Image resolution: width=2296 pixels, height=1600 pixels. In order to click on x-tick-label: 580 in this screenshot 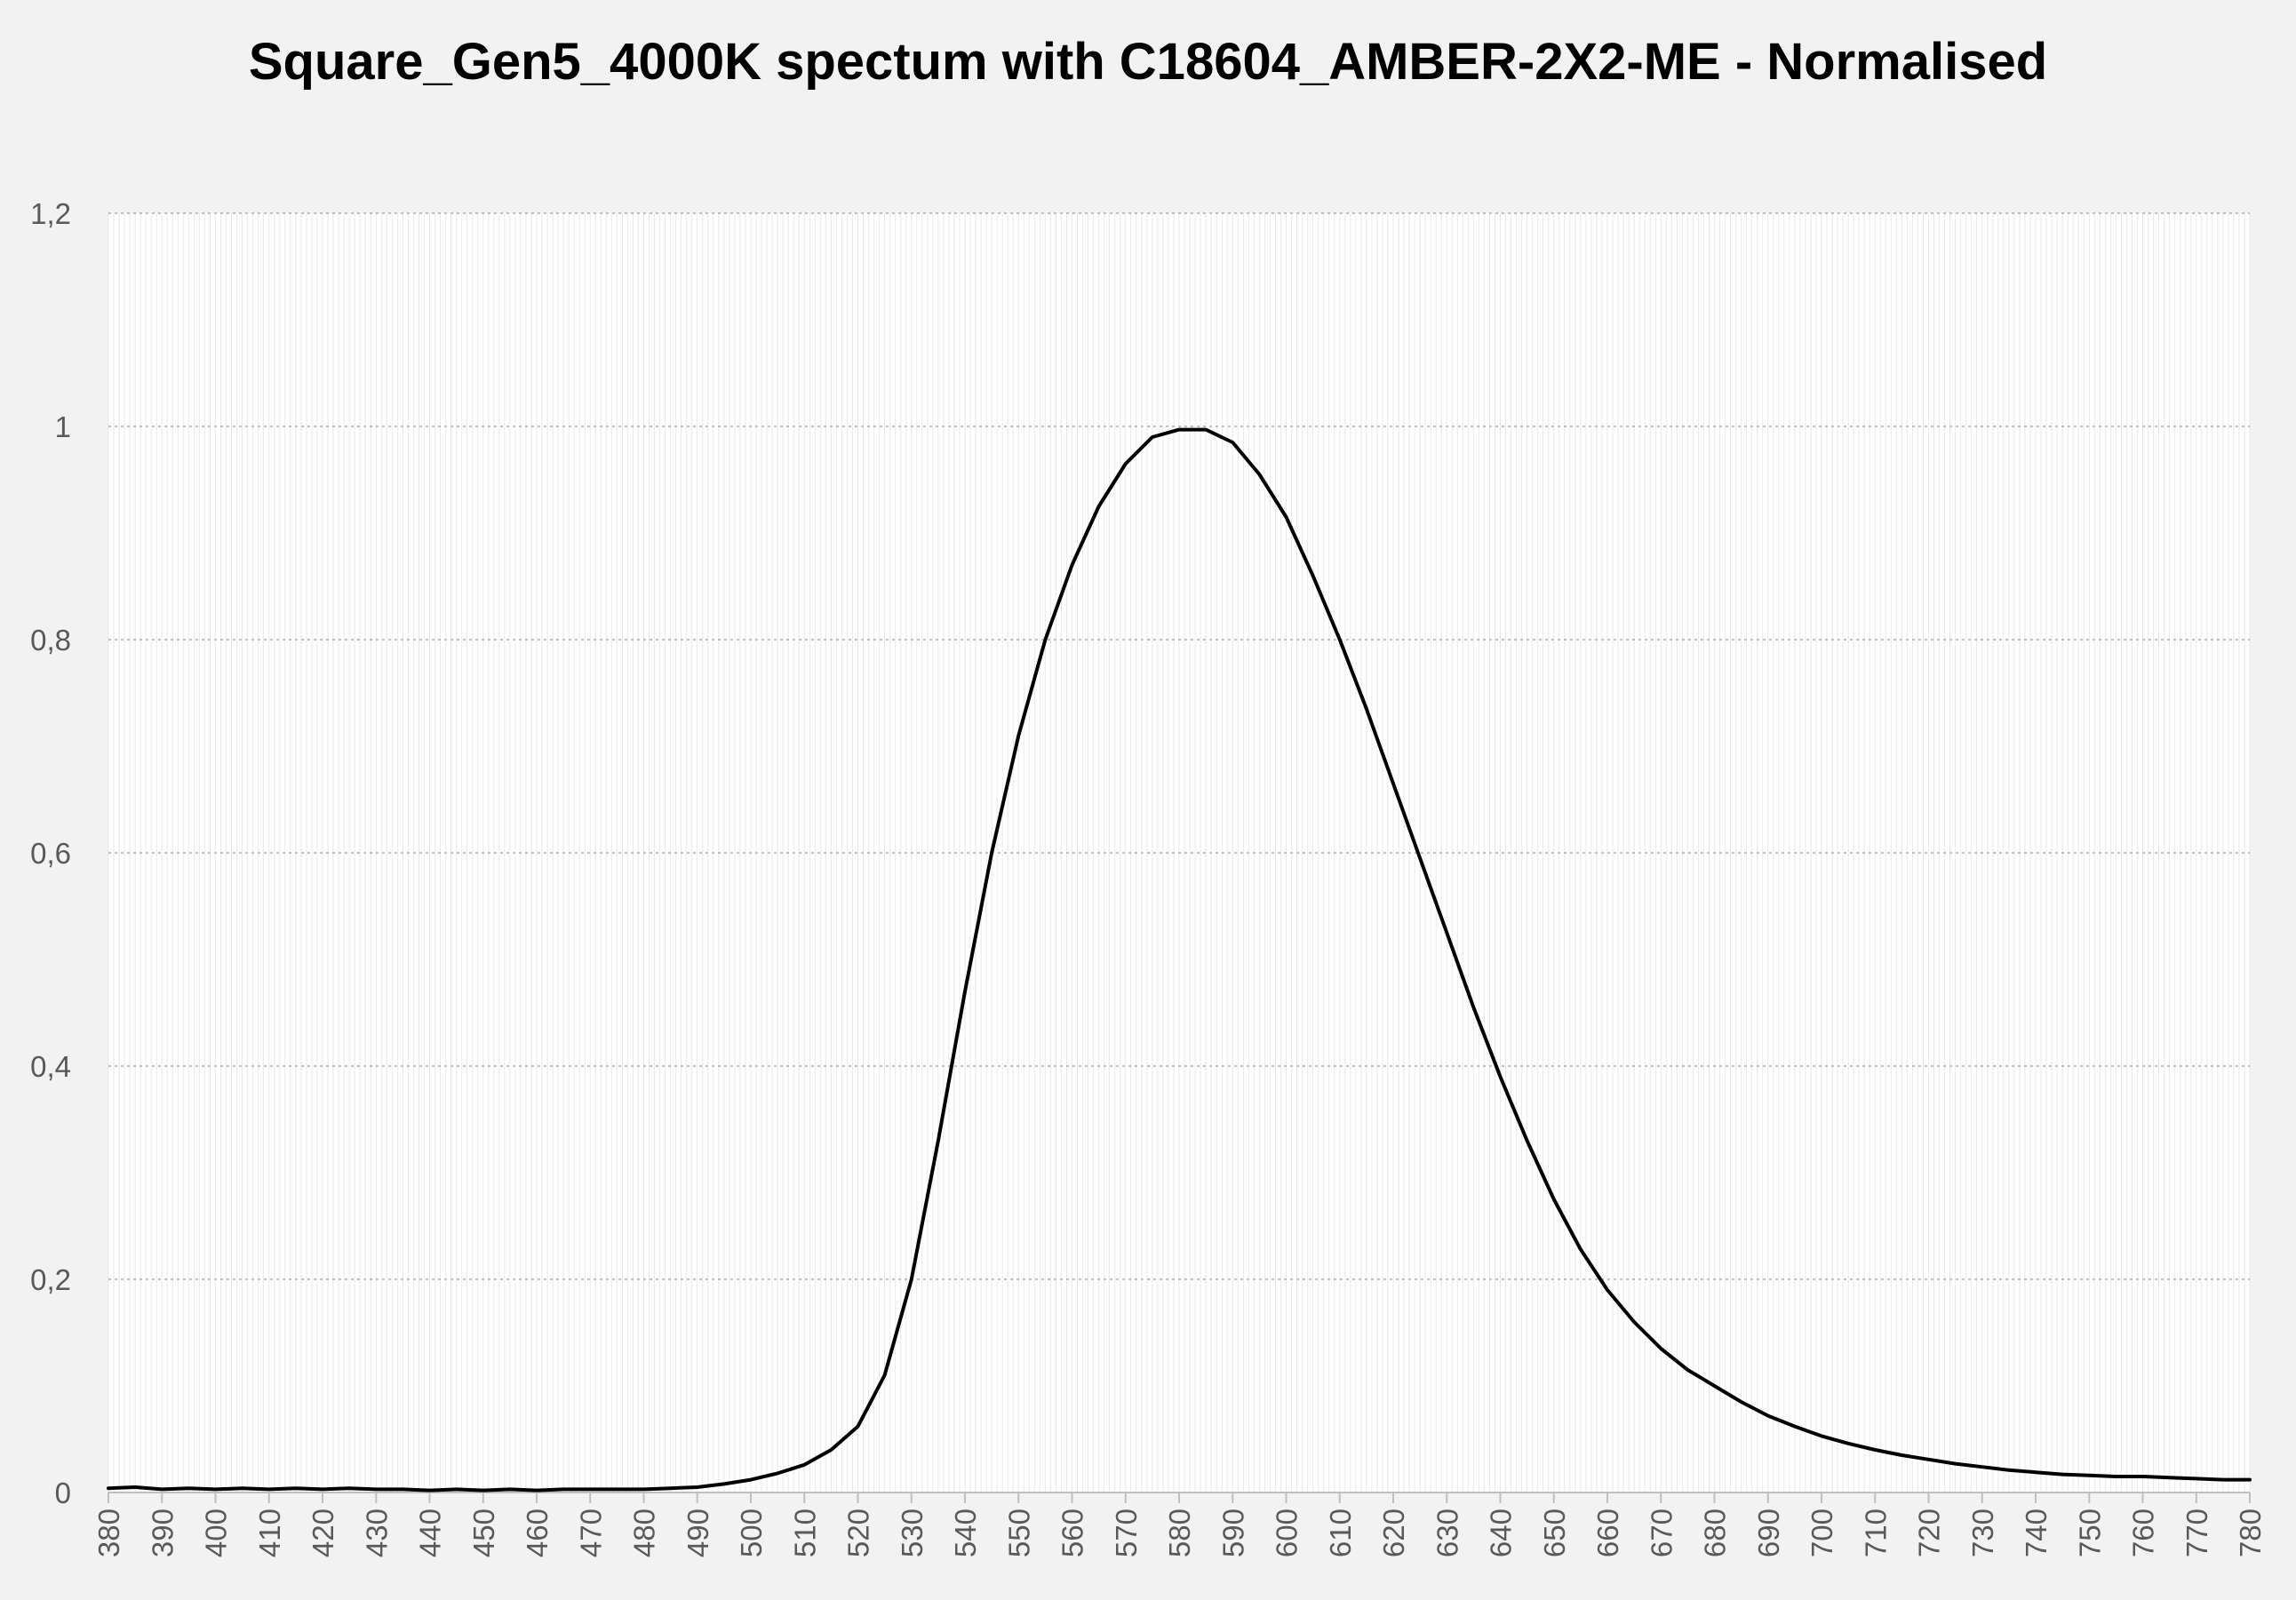, I will do `click(1179, 1532)`.